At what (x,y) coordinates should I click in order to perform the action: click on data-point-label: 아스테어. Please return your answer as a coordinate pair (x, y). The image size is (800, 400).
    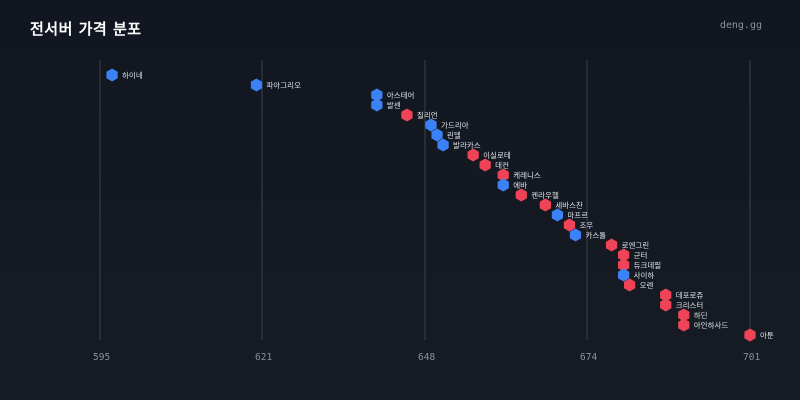
    Looking at the image, I should click on (401, 95).